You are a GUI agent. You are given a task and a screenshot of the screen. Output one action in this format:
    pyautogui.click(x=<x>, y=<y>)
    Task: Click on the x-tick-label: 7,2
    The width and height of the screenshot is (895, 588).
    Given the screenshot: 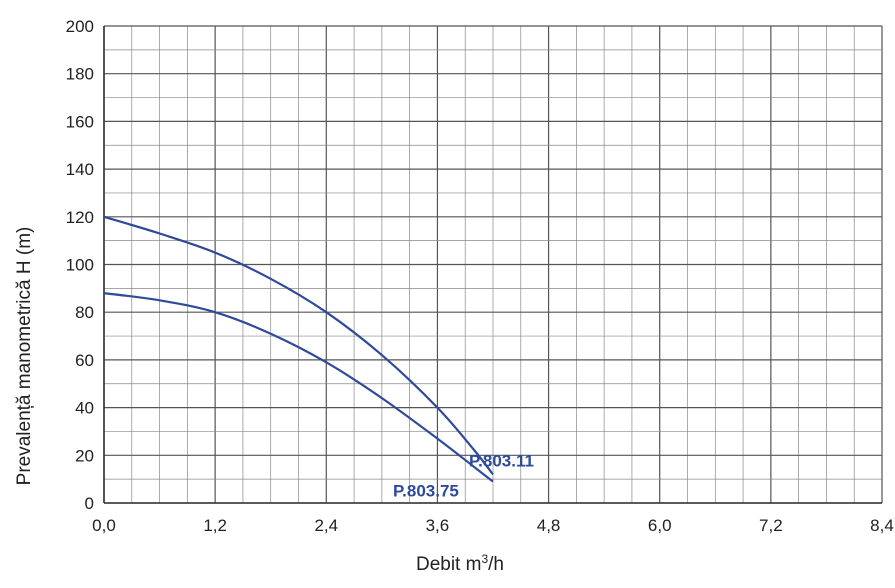 What is the action you would take?
    pyautogui.click(x=771, y=525)
    